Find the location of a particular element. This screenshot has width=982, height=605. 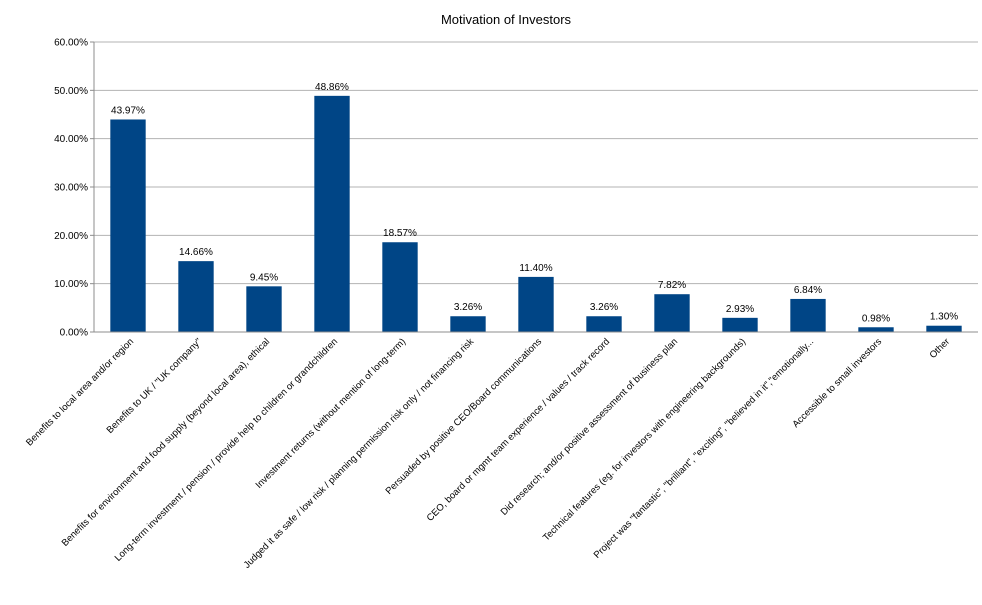

data-label: 7.82% is located at coordinates (672, 285).